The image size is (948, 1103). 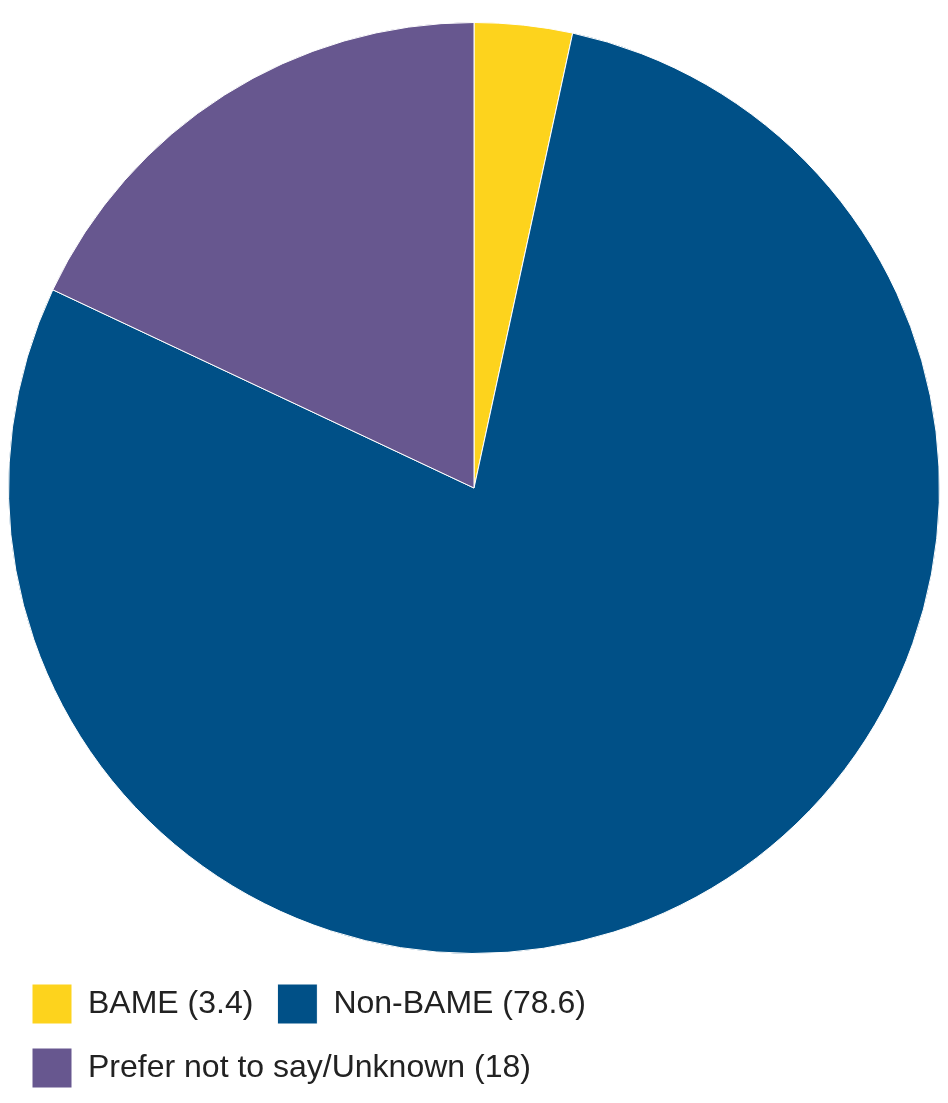 What do you see at coordinates (171, 1001) in the screenshot?
I see `legend-label: BAME (3.4)` at bounding box center [171, 1001].